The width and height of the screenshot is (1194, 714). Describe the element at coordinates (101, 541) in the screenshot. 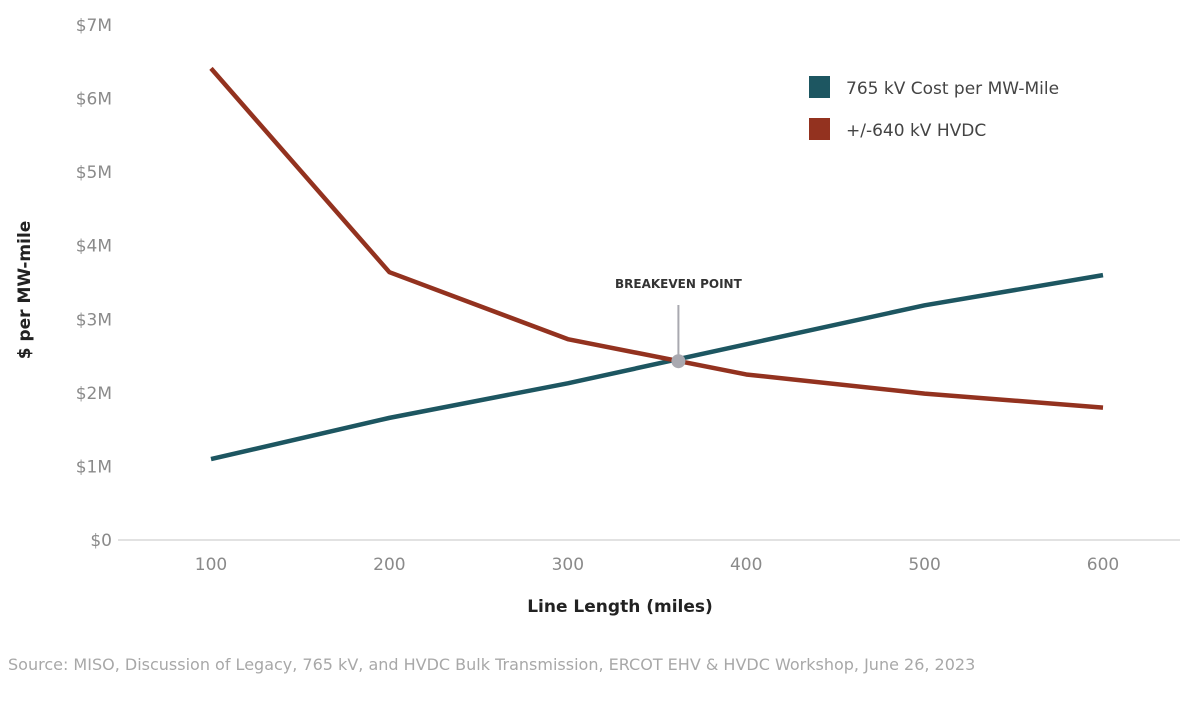

I see `y-tick-label: $0` at that location.